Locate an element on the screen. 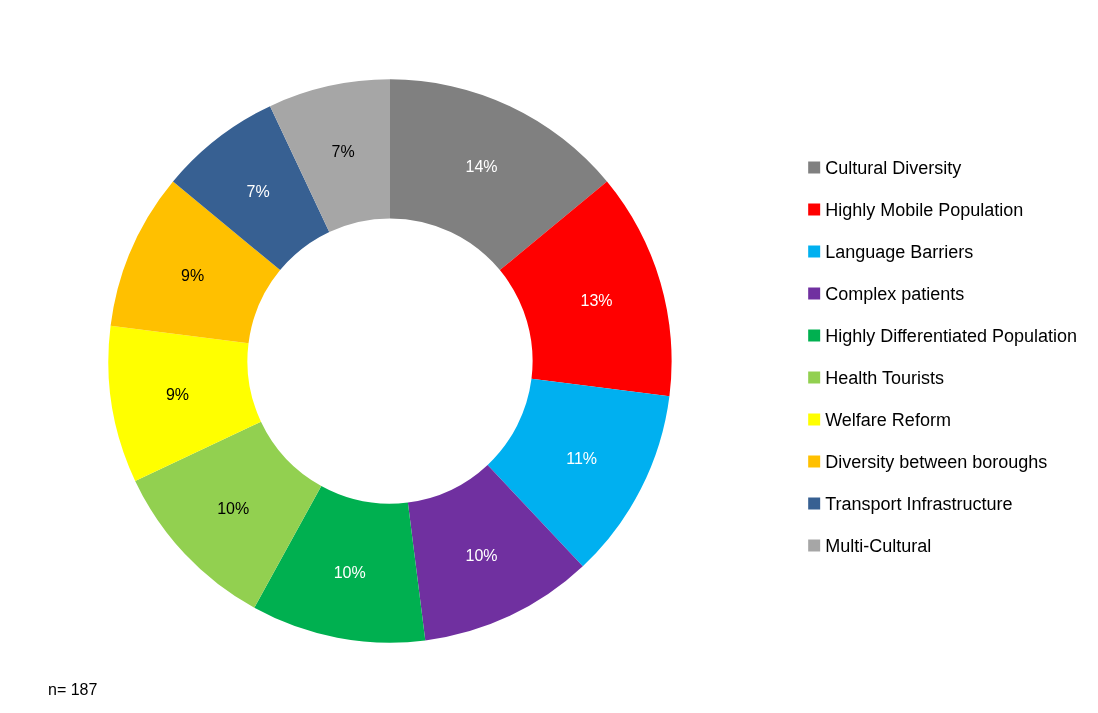  text: n= 187 is located at coordinates (73, 689).